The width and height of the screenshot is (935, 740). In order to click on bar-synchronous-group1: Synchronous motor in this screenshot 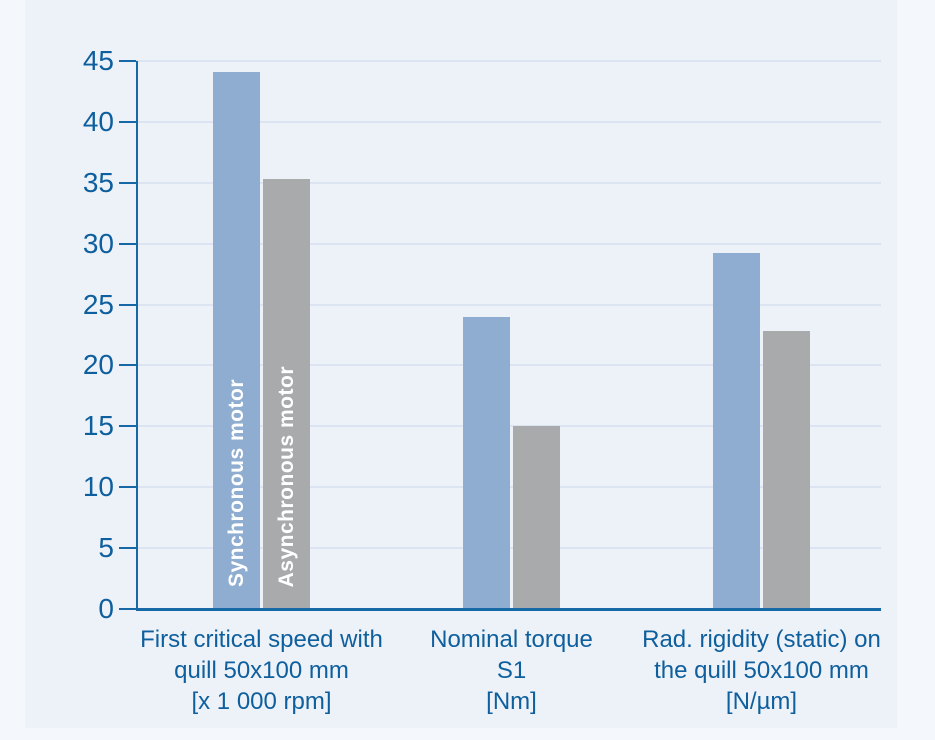, I will do `click(236, 340)`.